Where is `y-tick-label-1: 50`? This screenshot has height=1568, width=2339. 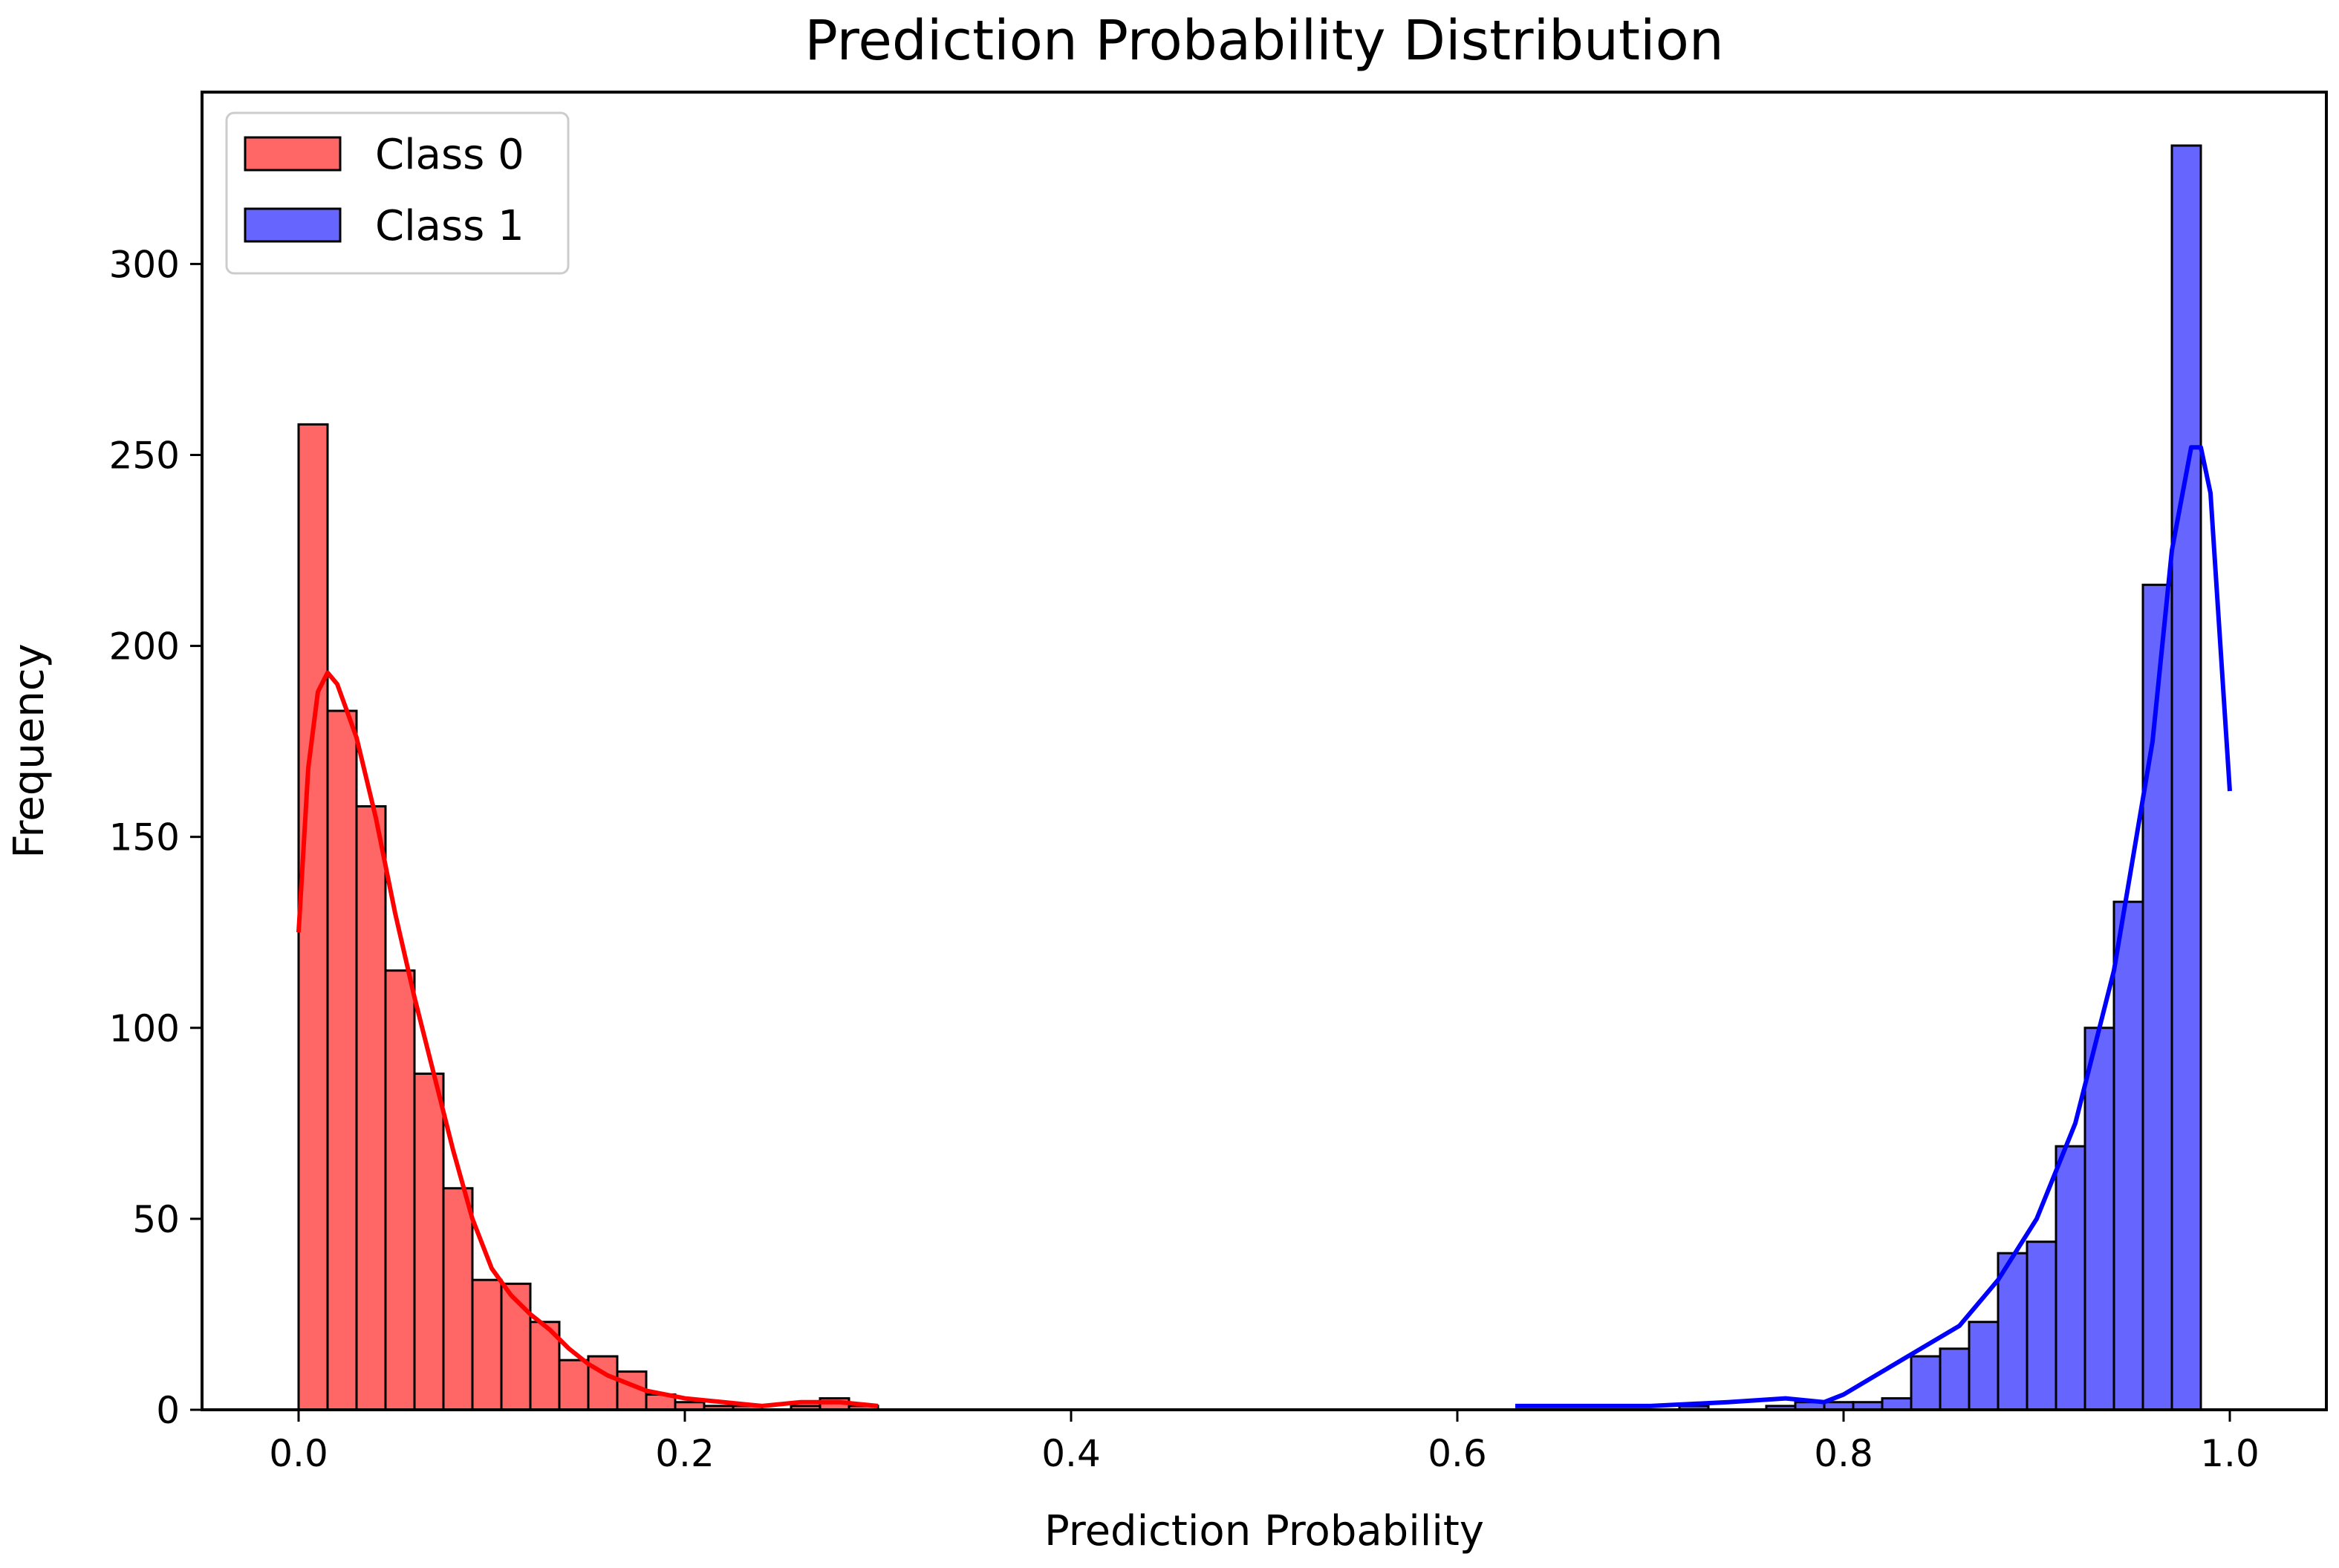
y-tick-label-1: 50 is located at coordinates (156, 1220).